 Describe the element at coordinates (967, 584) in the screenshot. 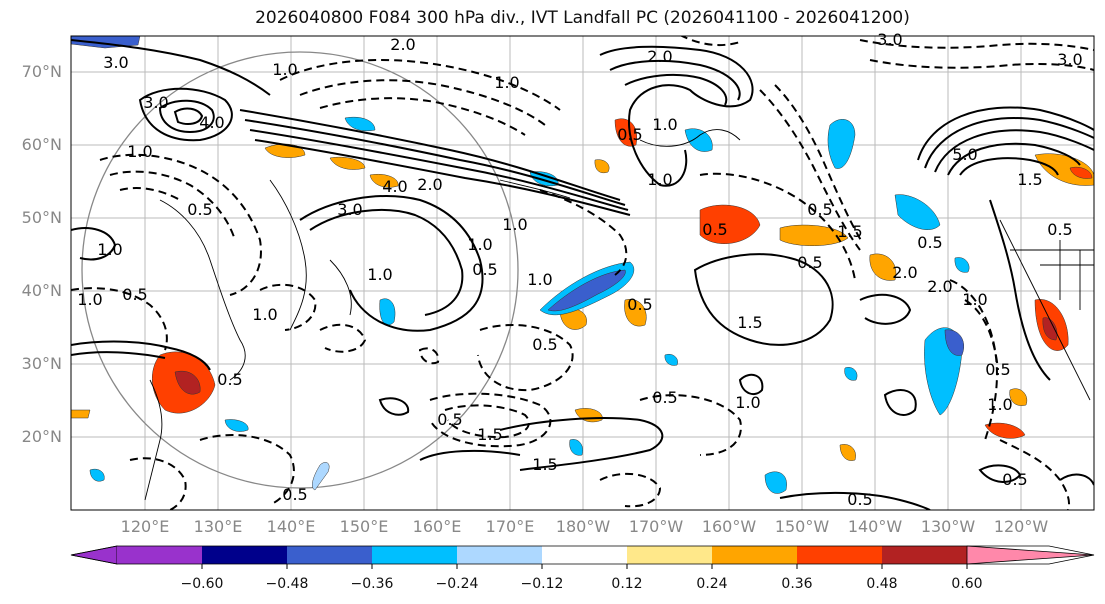

I see `colorbar-tick-label: 0.60` at that location.